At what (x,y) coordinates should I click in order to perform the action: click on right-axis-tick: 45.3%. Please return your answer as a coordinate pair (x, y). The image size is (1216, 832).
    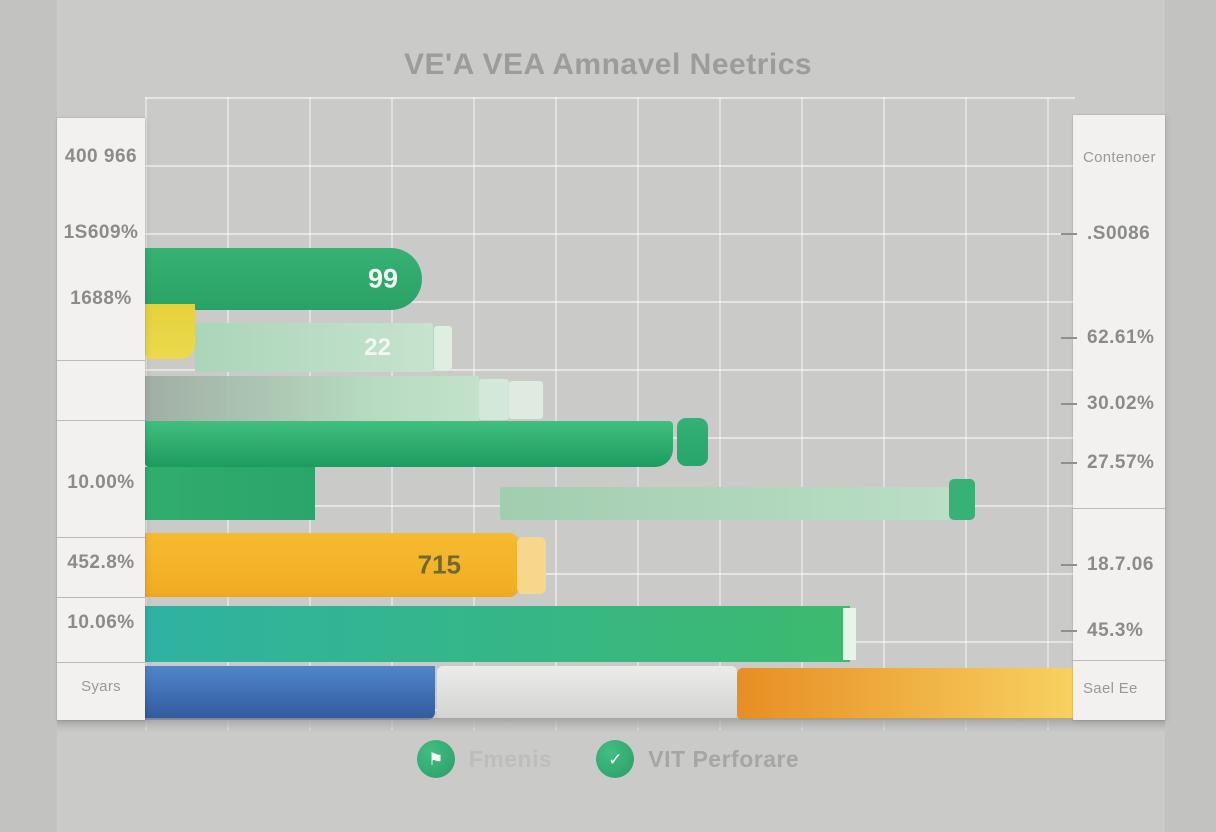
    Looking at the image, I should click on (1115, 630).